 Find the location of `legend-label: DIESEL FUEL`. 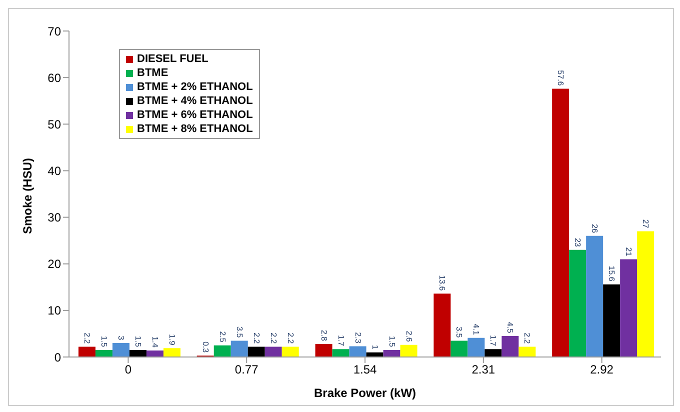

legend-label: DIESEL FUEL is located at coordinates (172, 59).